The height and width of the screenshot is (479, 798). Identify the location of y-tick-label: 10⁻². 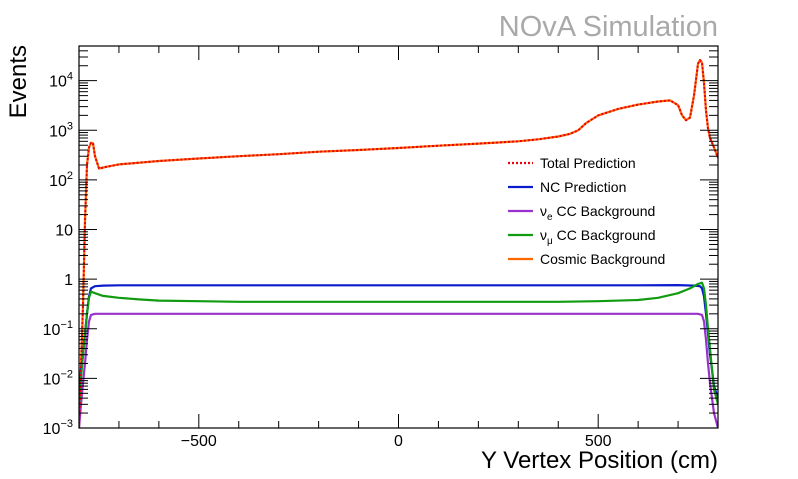
(58, 378).